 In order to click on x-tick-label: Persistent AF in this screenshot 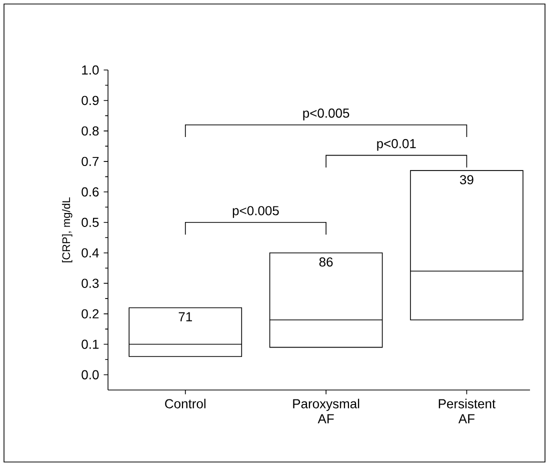, I will do `click(467, 411)`.